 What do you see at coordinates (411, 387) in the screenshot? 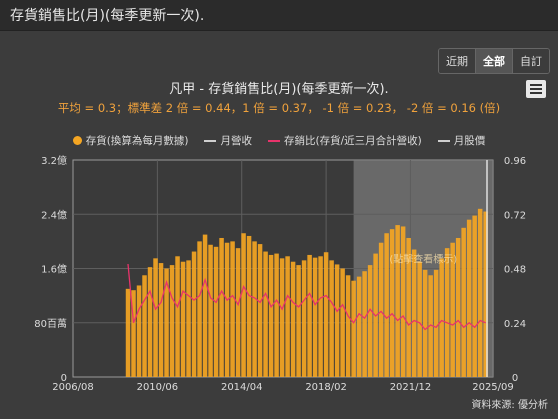
I see `x-tick-label: 2021/12` at bounding box center [411, 387].